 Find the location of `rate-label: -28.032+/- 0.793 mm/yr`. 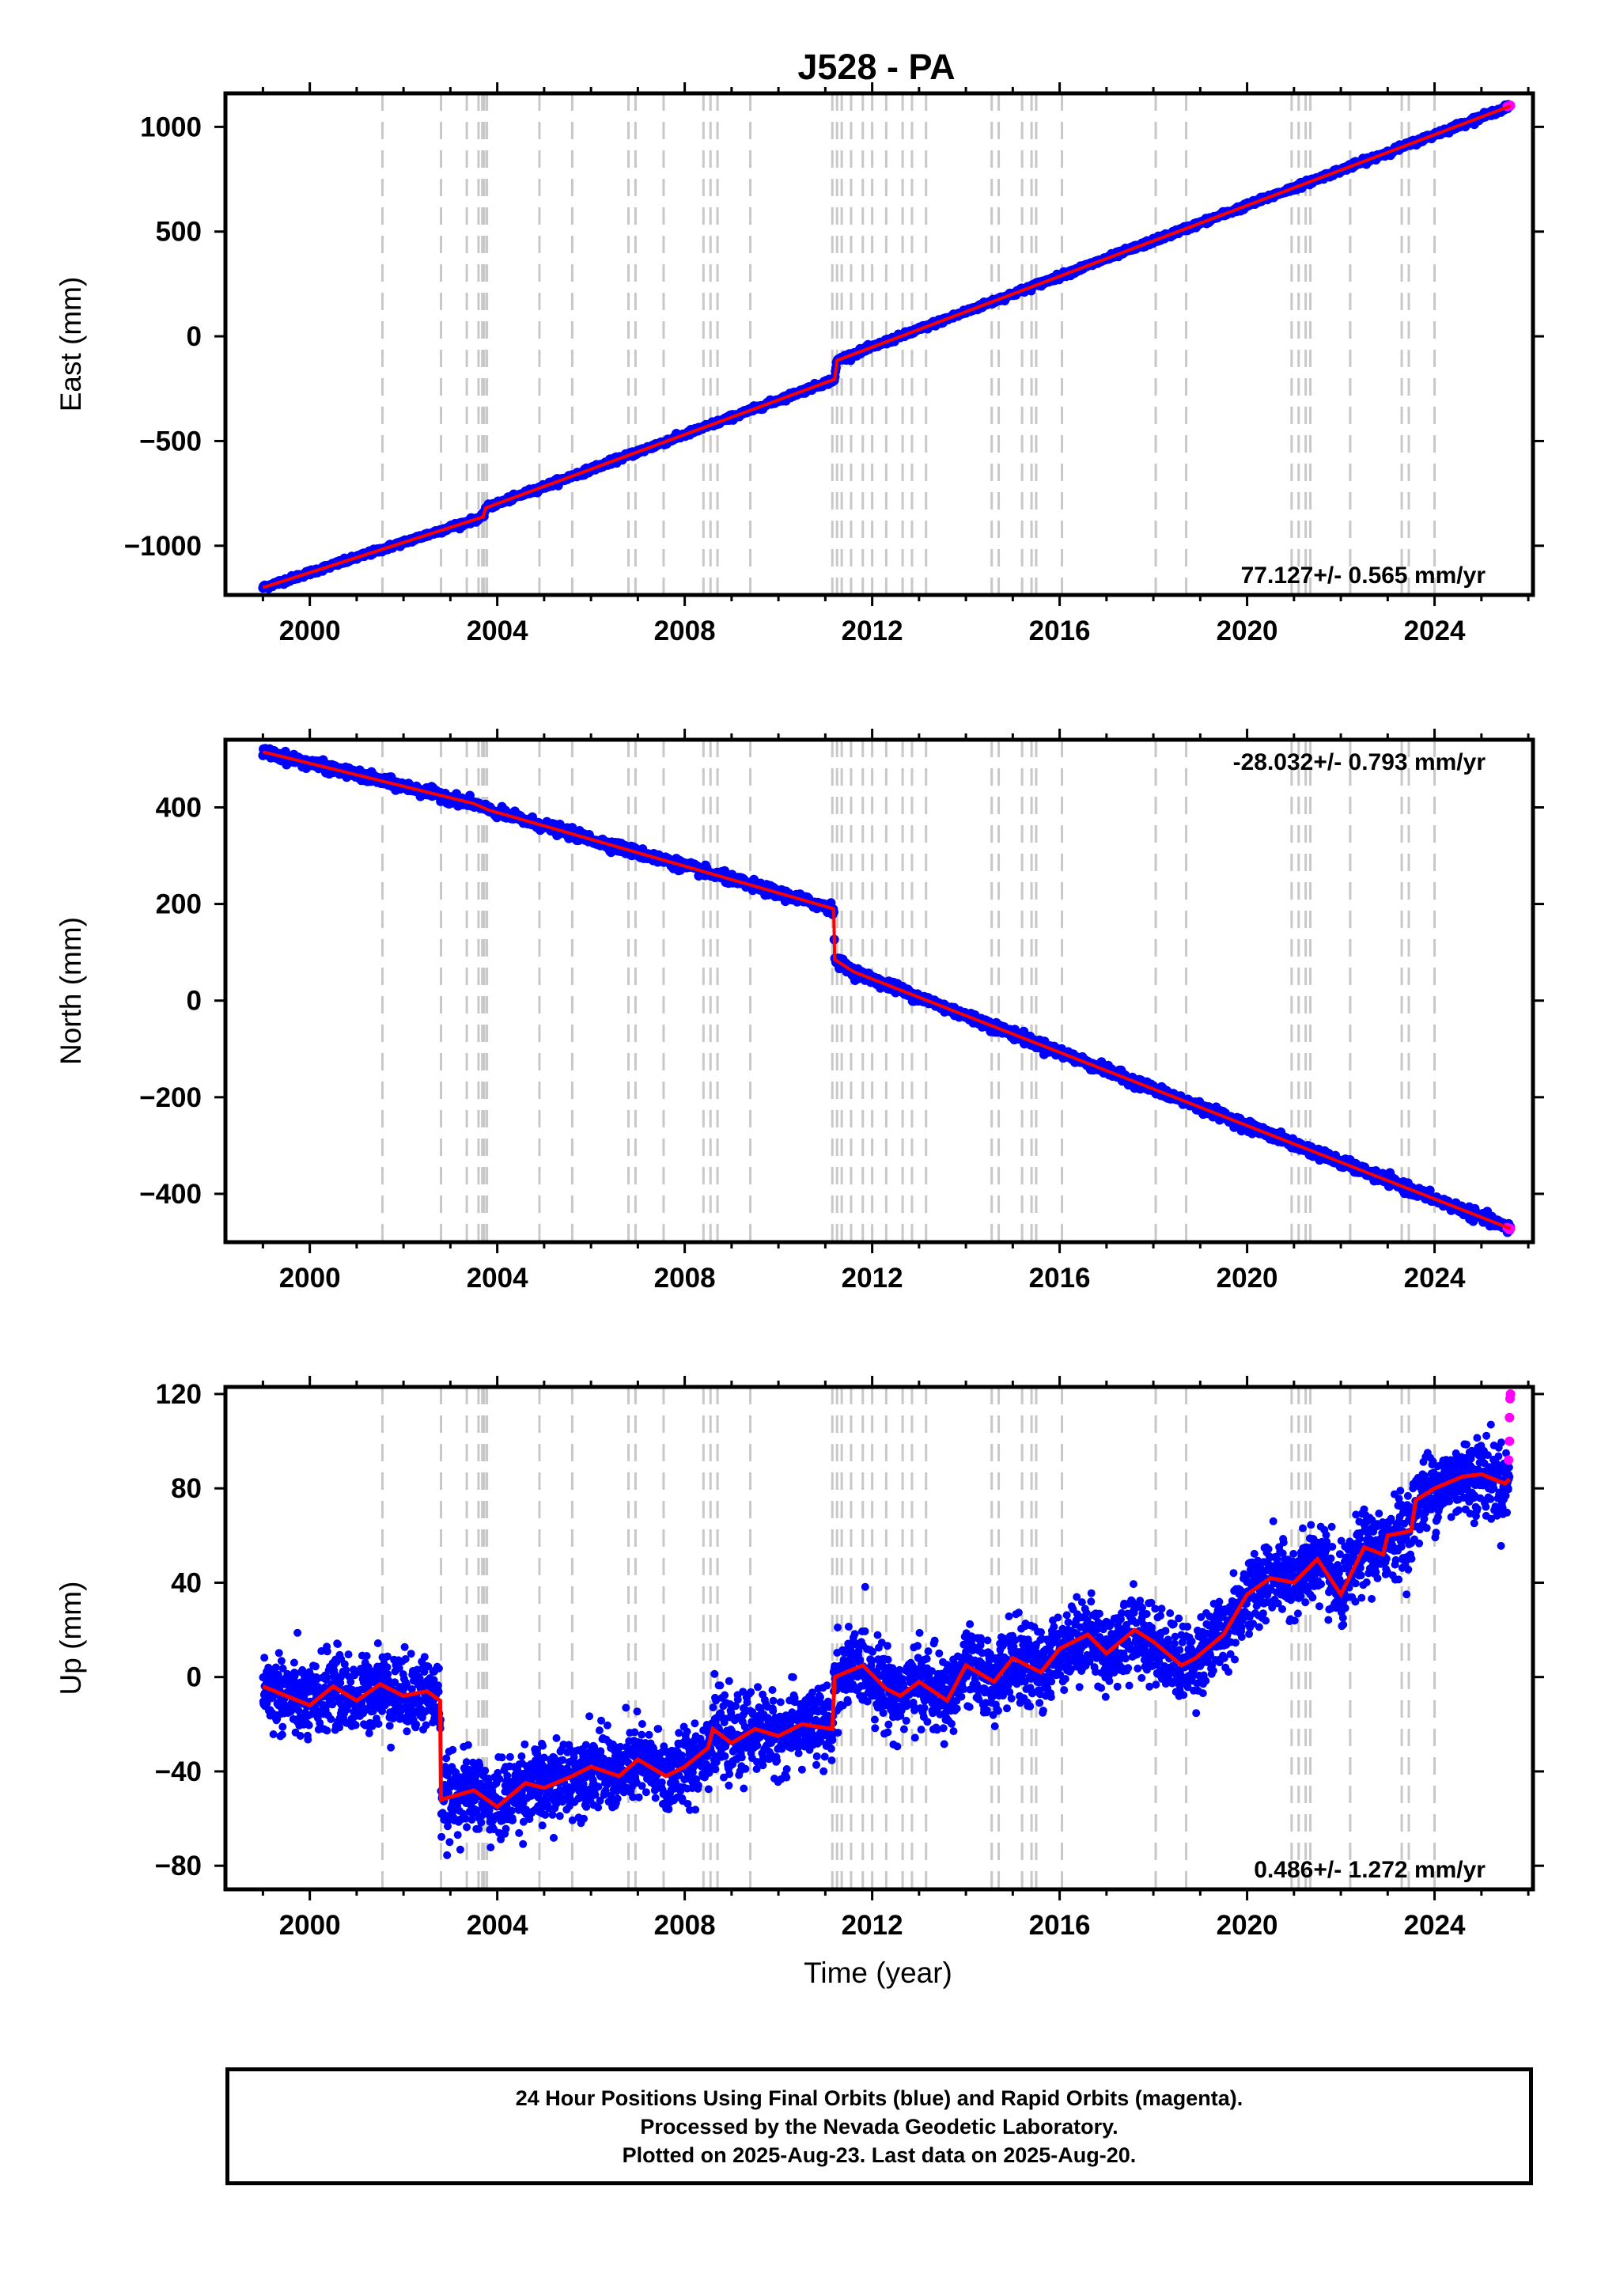

rate-label: -28.032+/- 0.793 mm/yr is located at coordinates (1359, 762).